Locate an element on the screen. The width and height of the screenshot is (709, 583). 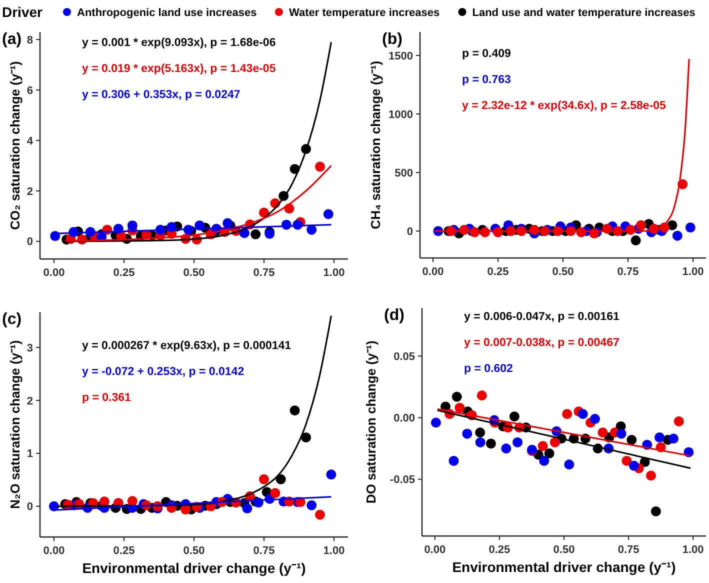
y-tick-label: 1000 is located at coordinates (400, 114).